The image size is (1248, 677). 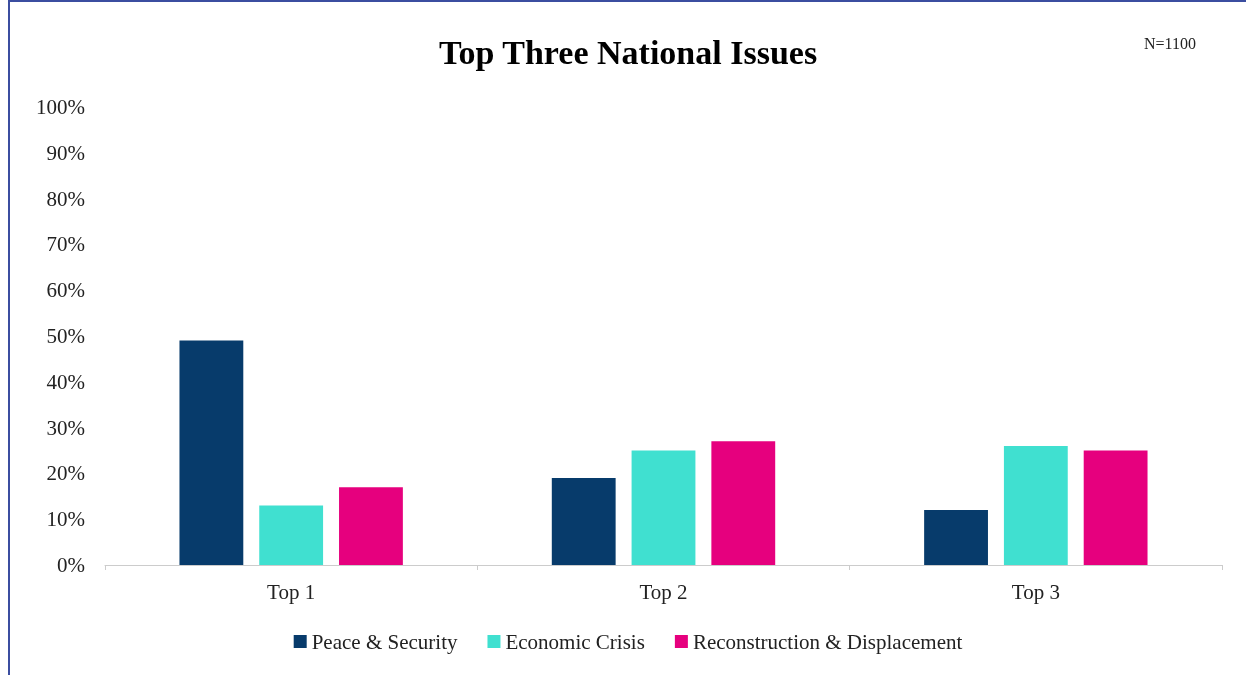 What do you see at coordinates (65, 519) in the screenshot?
I see `y-tick-label: 10%` at bounding box center [65, 519].